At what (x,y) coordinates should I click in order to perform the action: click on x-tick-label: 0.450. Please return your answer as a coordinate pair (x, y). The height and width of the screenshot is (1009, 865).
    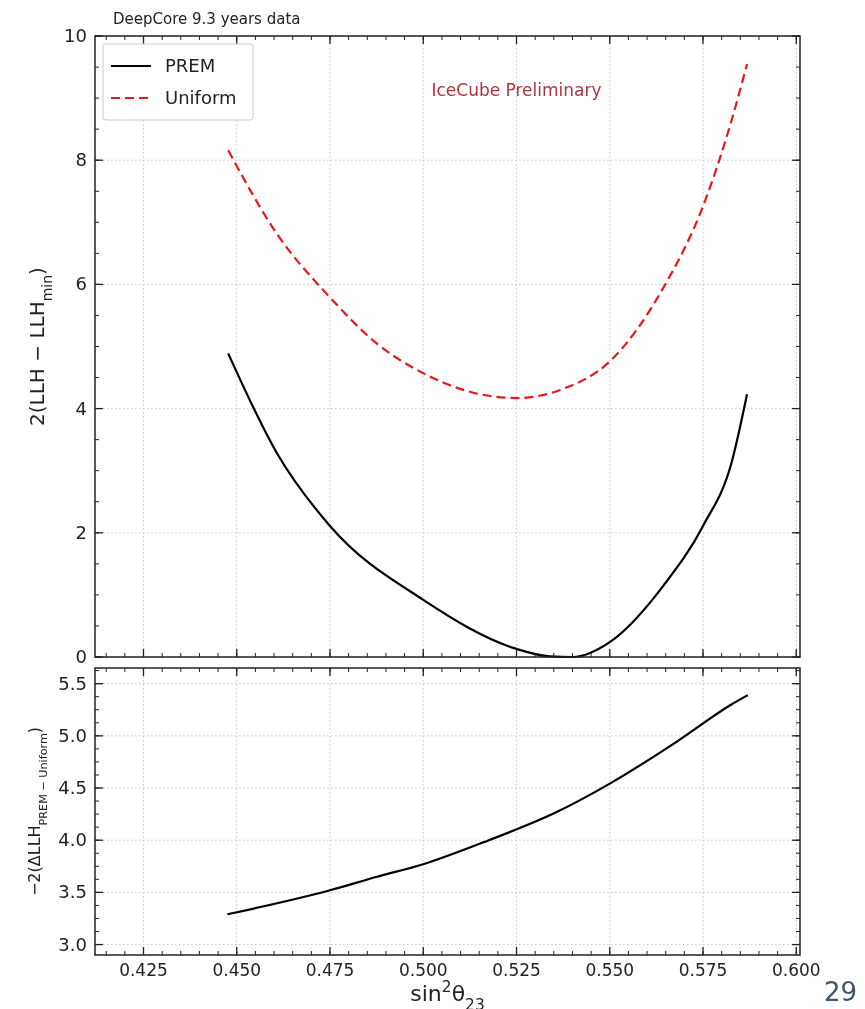
    Looking at the image, I should click on (237, 970).